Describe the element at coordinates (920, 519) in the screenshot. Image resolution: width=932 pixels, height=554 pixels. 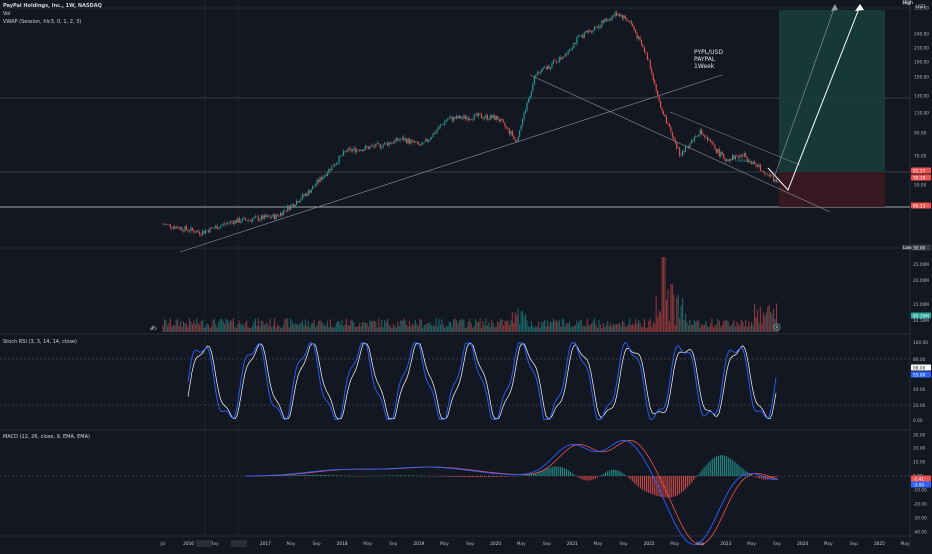
I see `macd-tick-label: -30.00` at that location.